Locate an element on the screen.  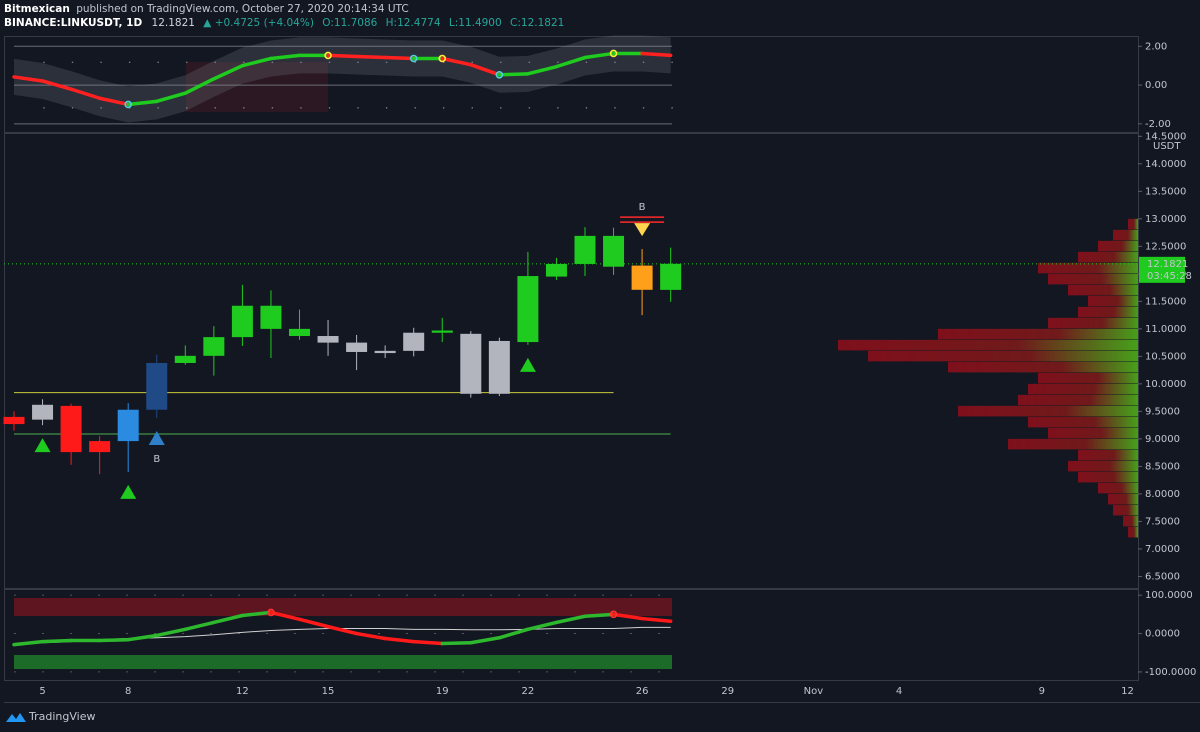
close: C:12.1821 is located at coordinates (537, 23).